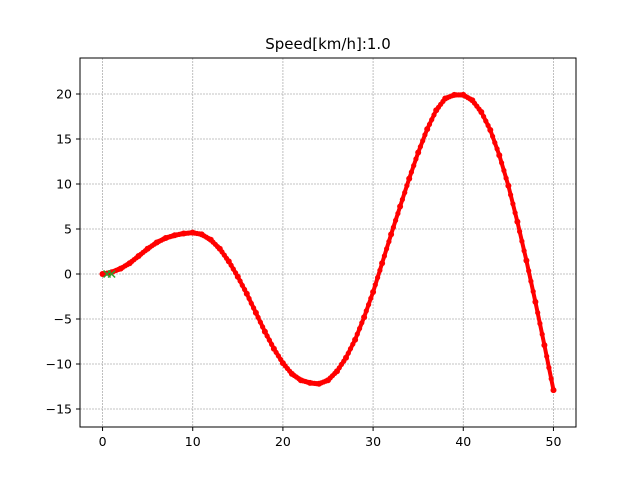 This screenshot has width=640, height=480. I want to click on x-tick-label: 50, so click(554, 441).